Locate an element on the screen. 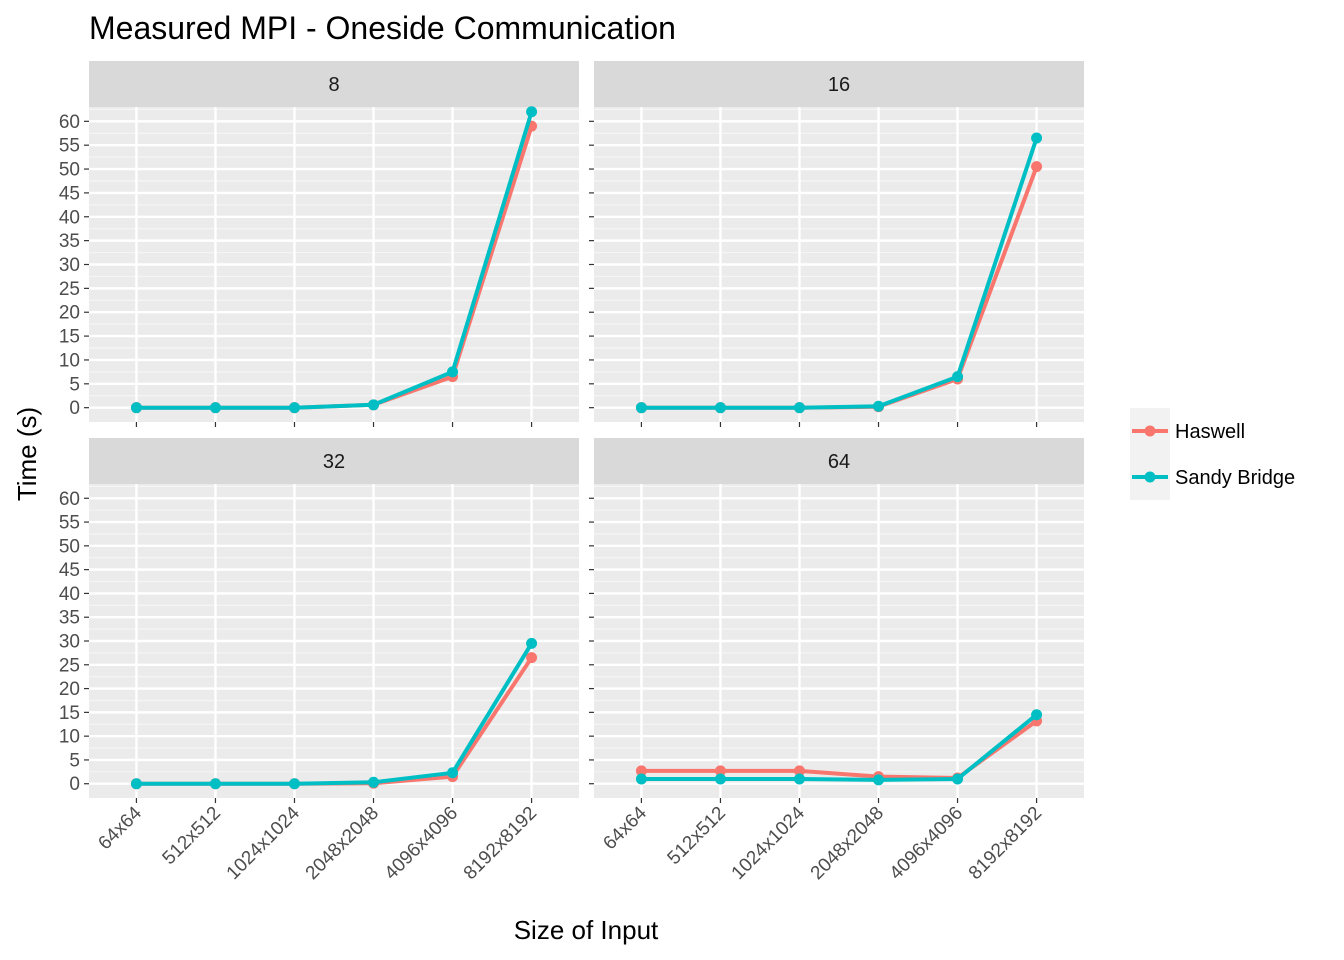 This screenshot has width=1344, height=960. legend-item-haswell: Haswell is located at coordinates (1187, 431).